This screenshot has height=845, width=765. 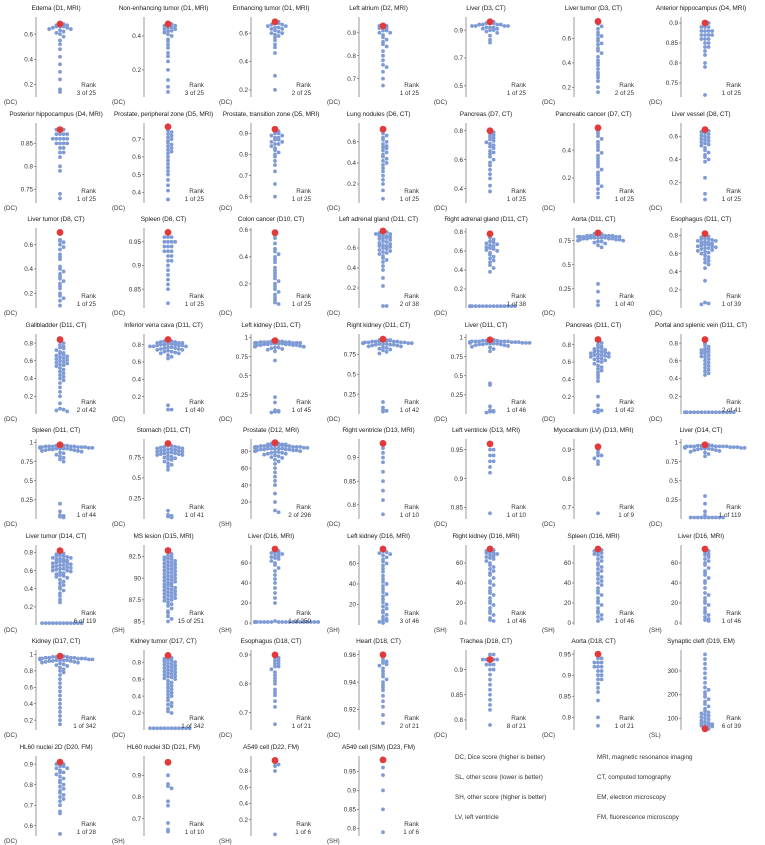 I want to click on y-tick-label: 0.95, so click(x=349, y=771).